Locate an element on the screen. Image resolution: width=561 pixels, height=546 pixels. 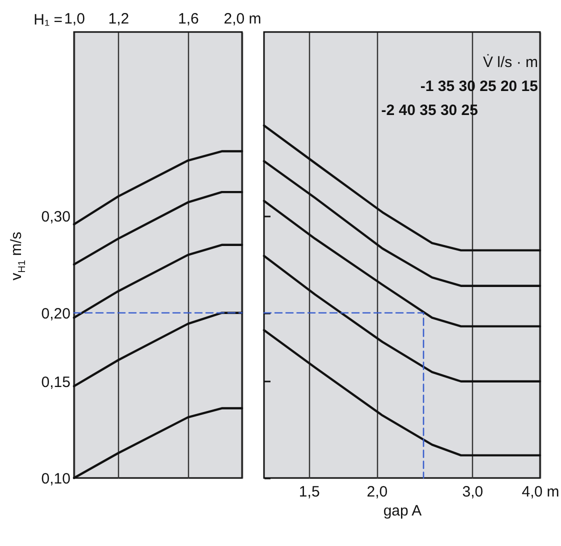
x-axis-title: gap A is located at coordinates (402, 511).